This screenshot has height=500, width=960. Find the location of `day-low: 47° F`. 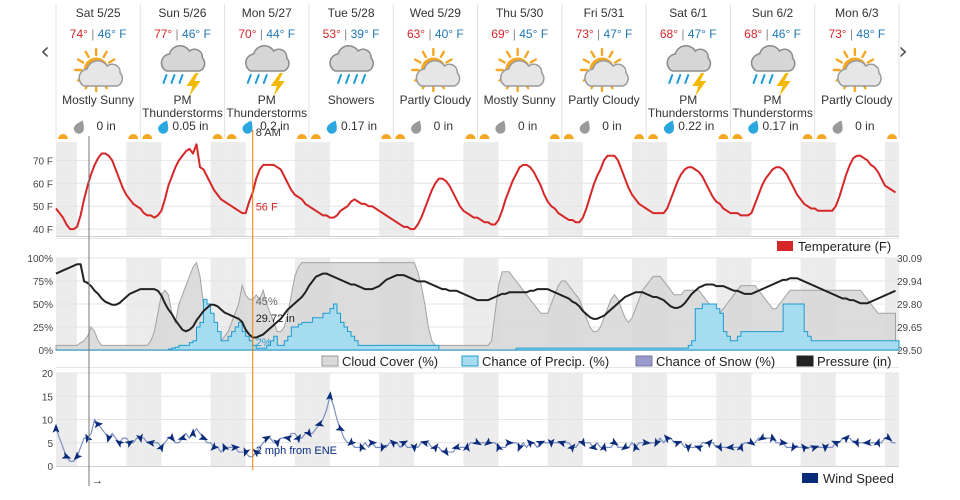

day-low: 47° F is located at coordinates (702, 34).